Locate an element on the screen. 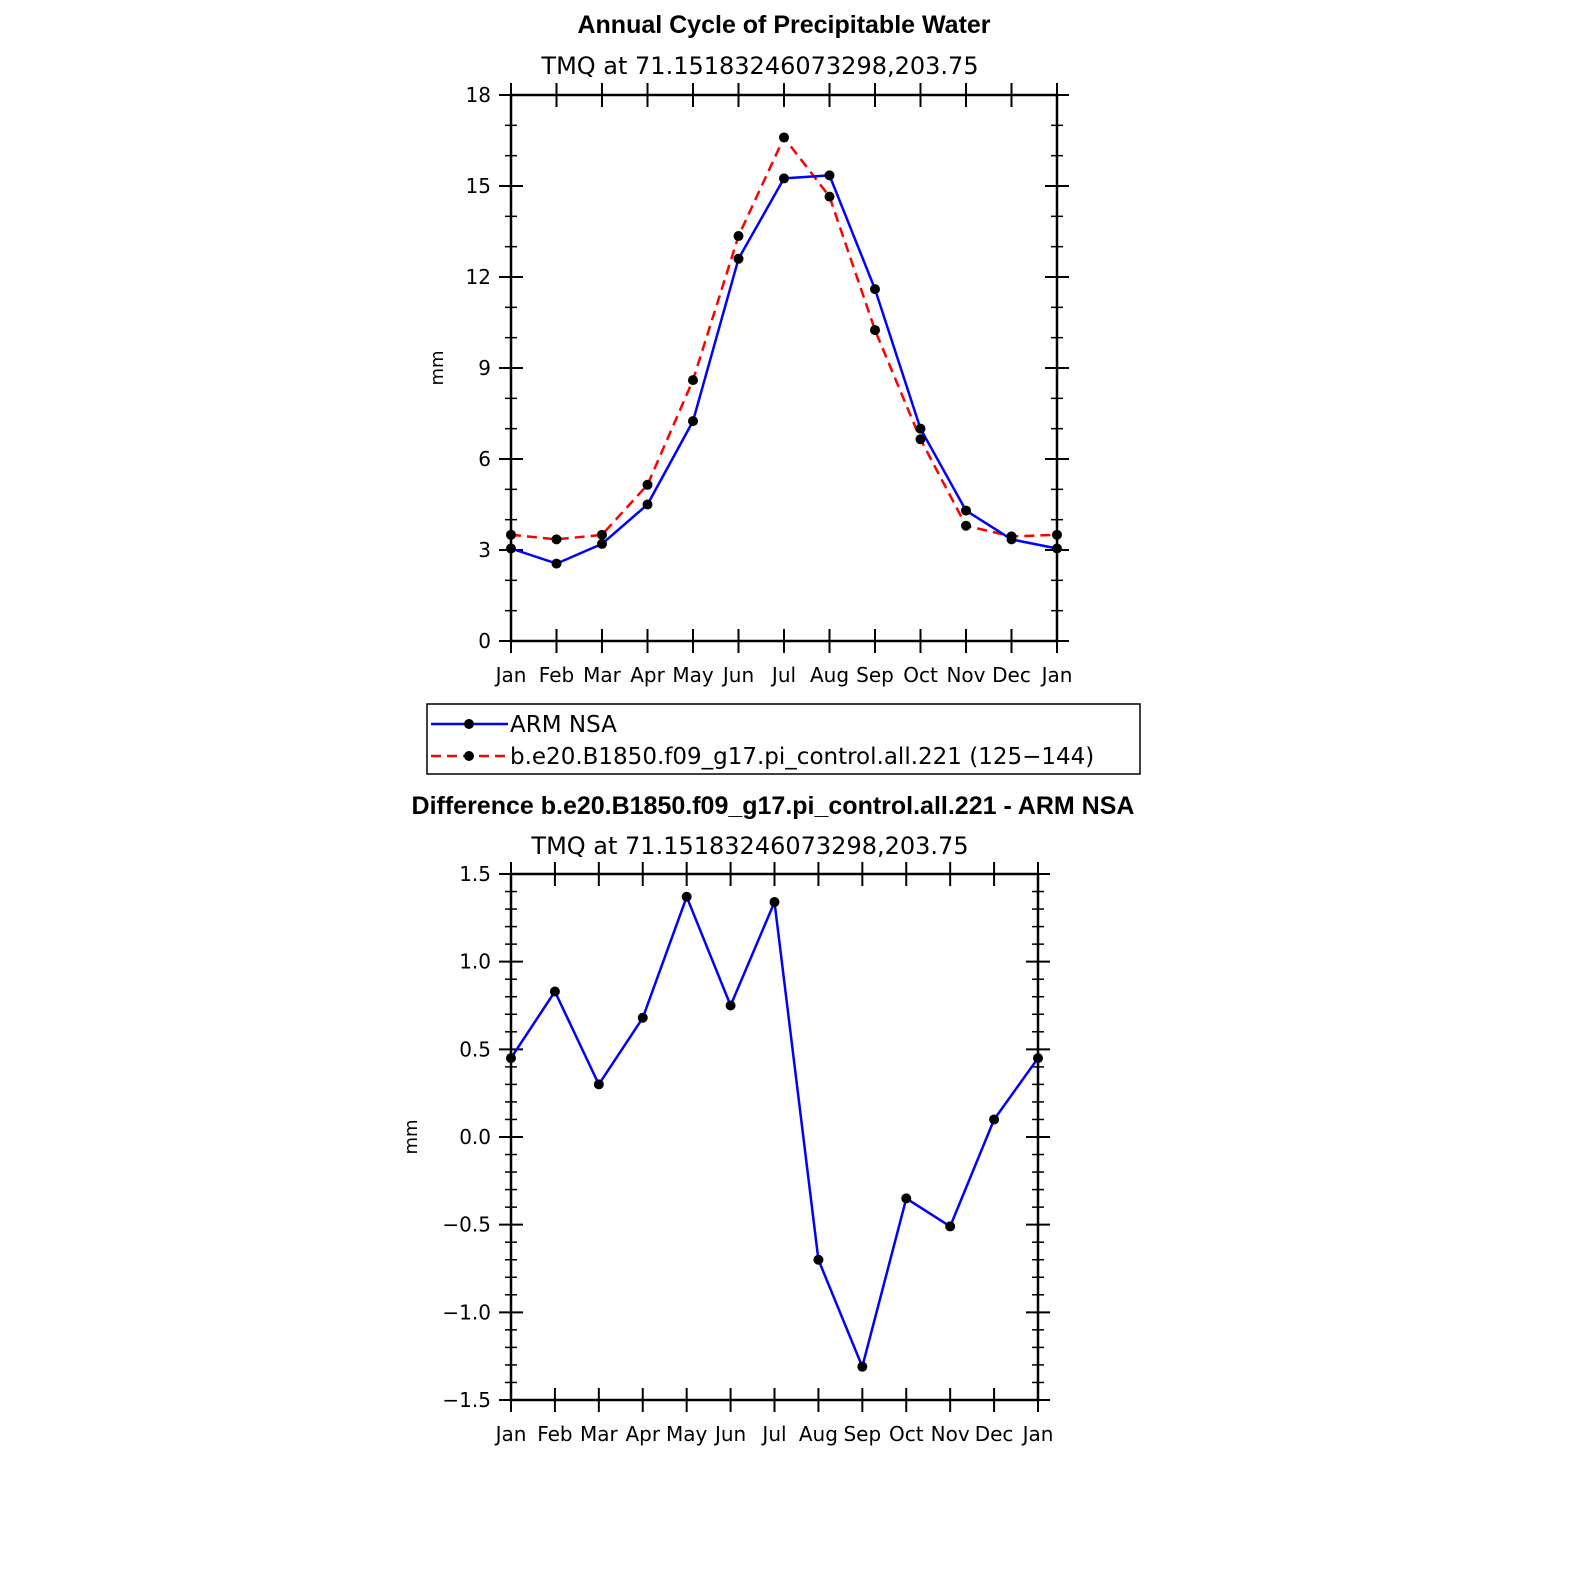  legend-box is located at coordinates (783, 739).